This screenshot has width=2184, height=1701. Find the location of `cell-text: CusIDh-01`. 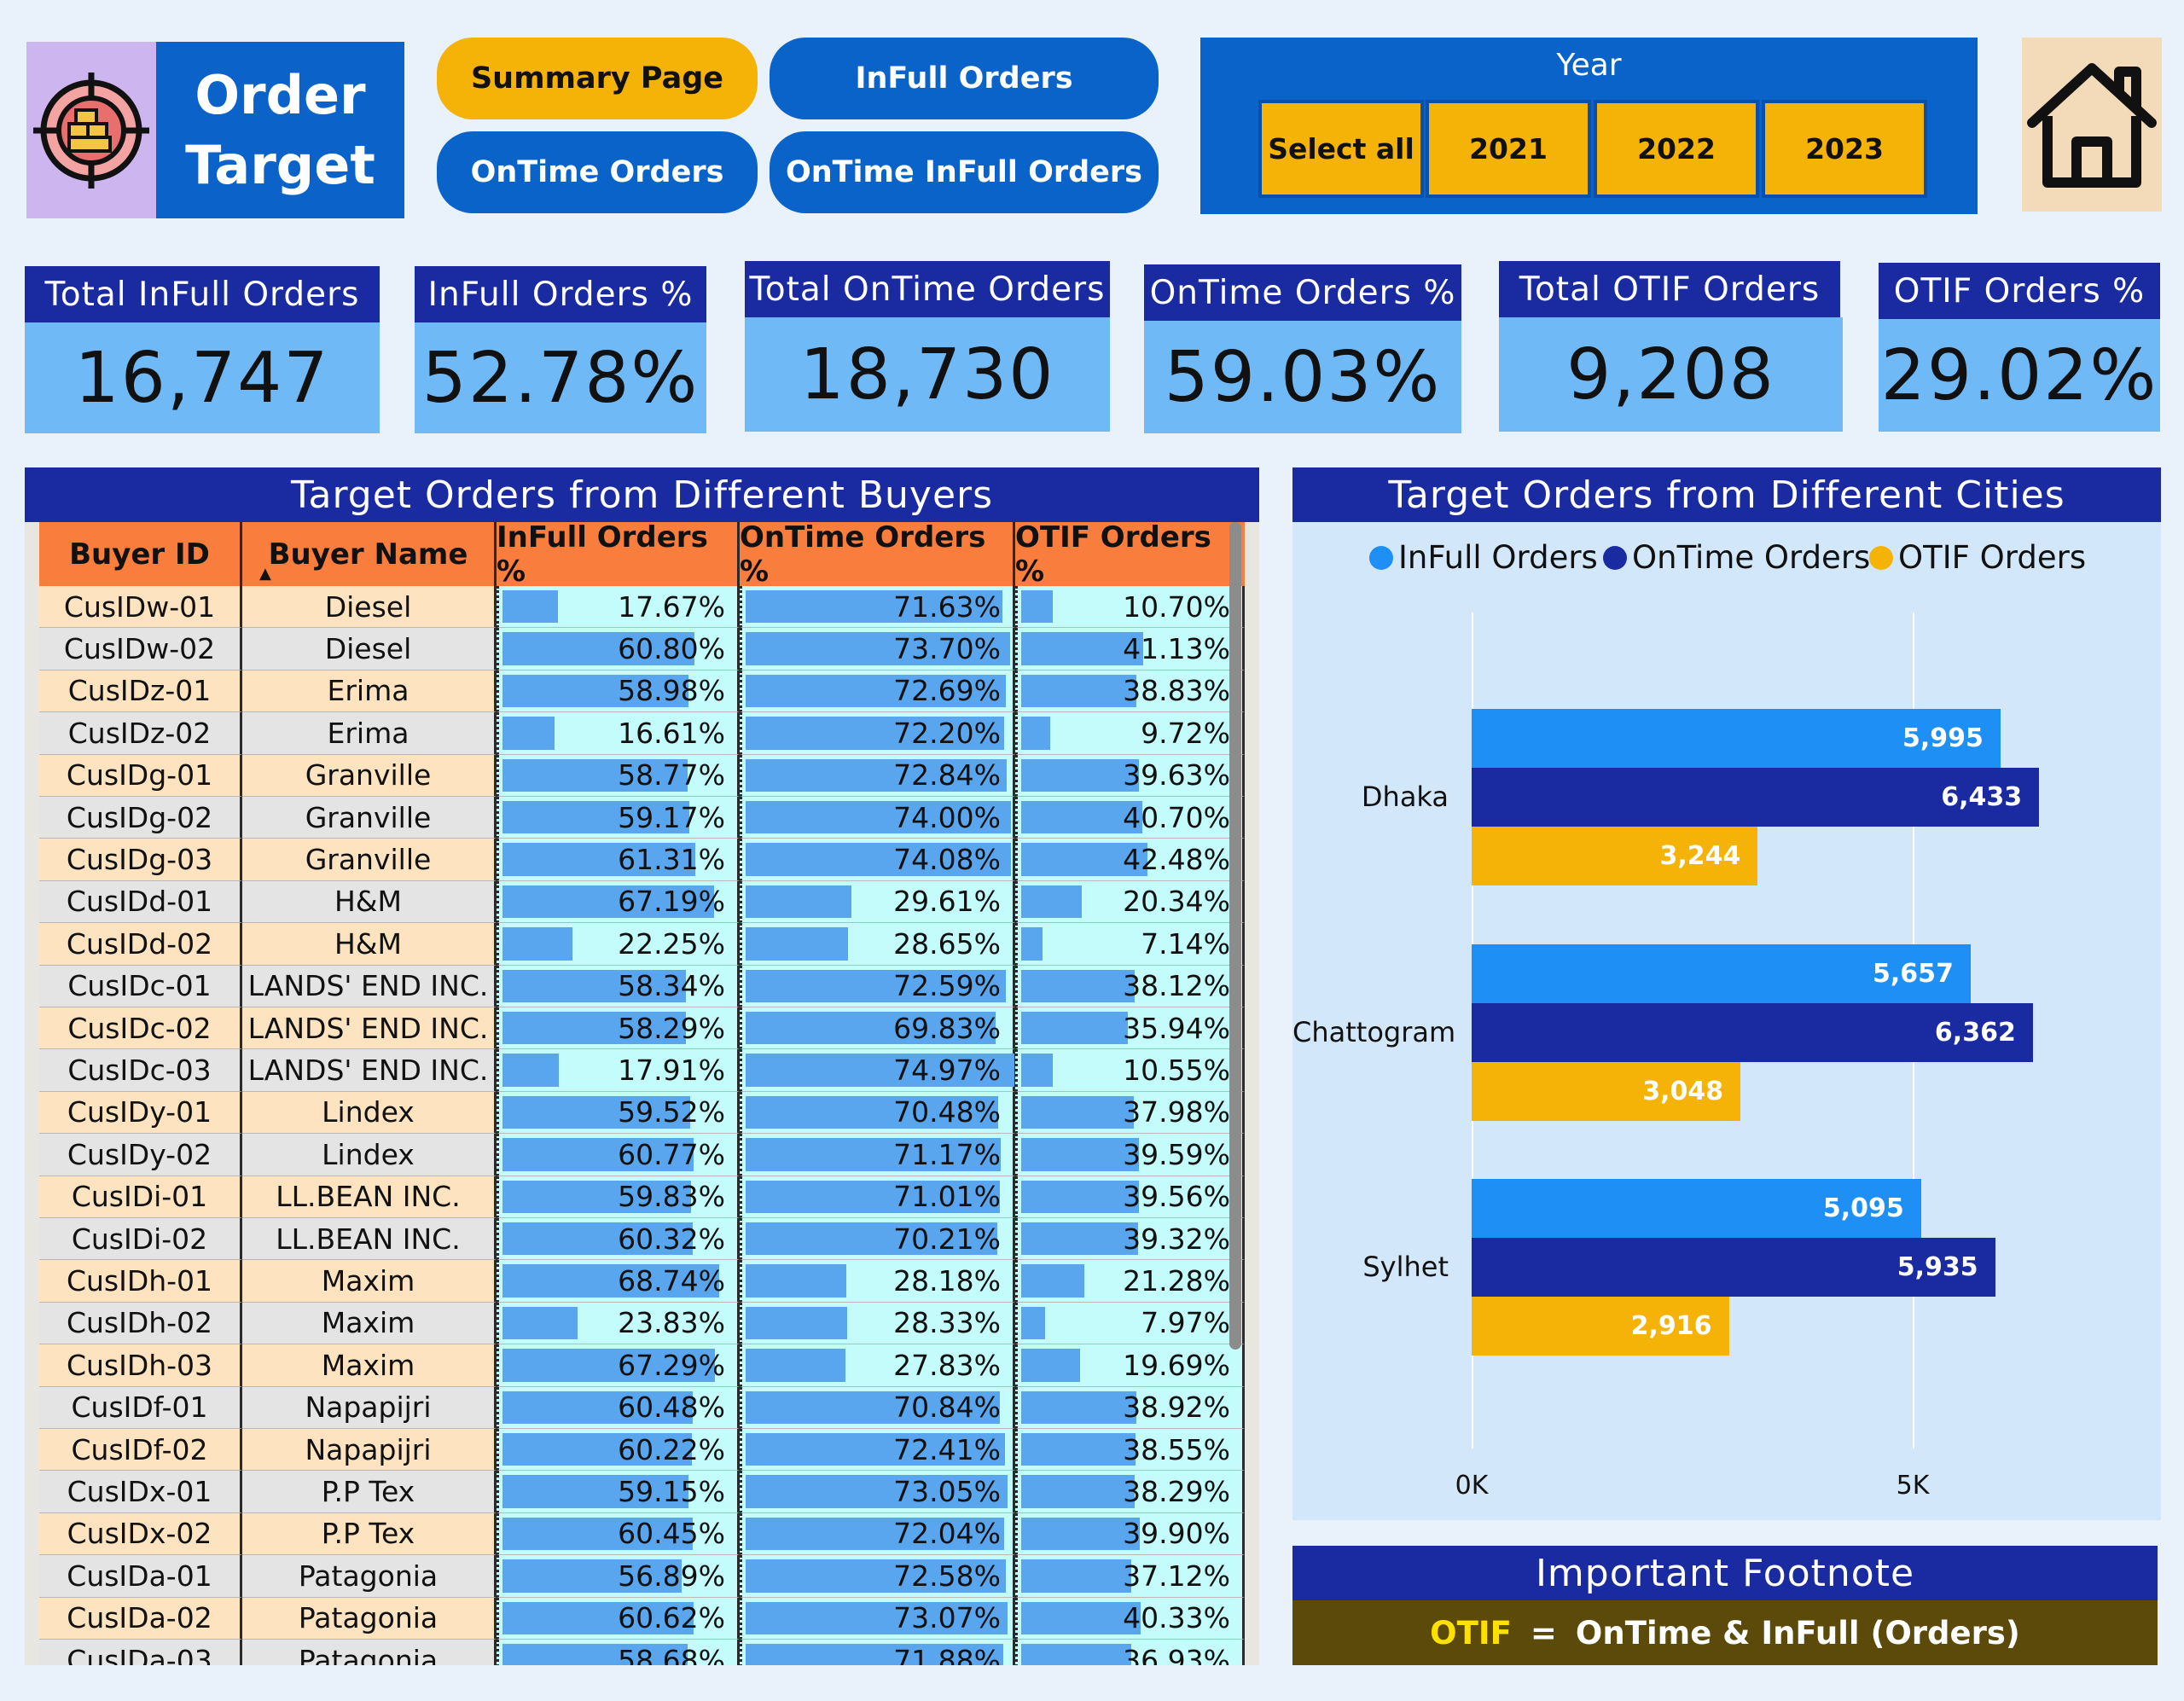

cell-text: CusIDh-01 is located at coordinates (140, 1281).